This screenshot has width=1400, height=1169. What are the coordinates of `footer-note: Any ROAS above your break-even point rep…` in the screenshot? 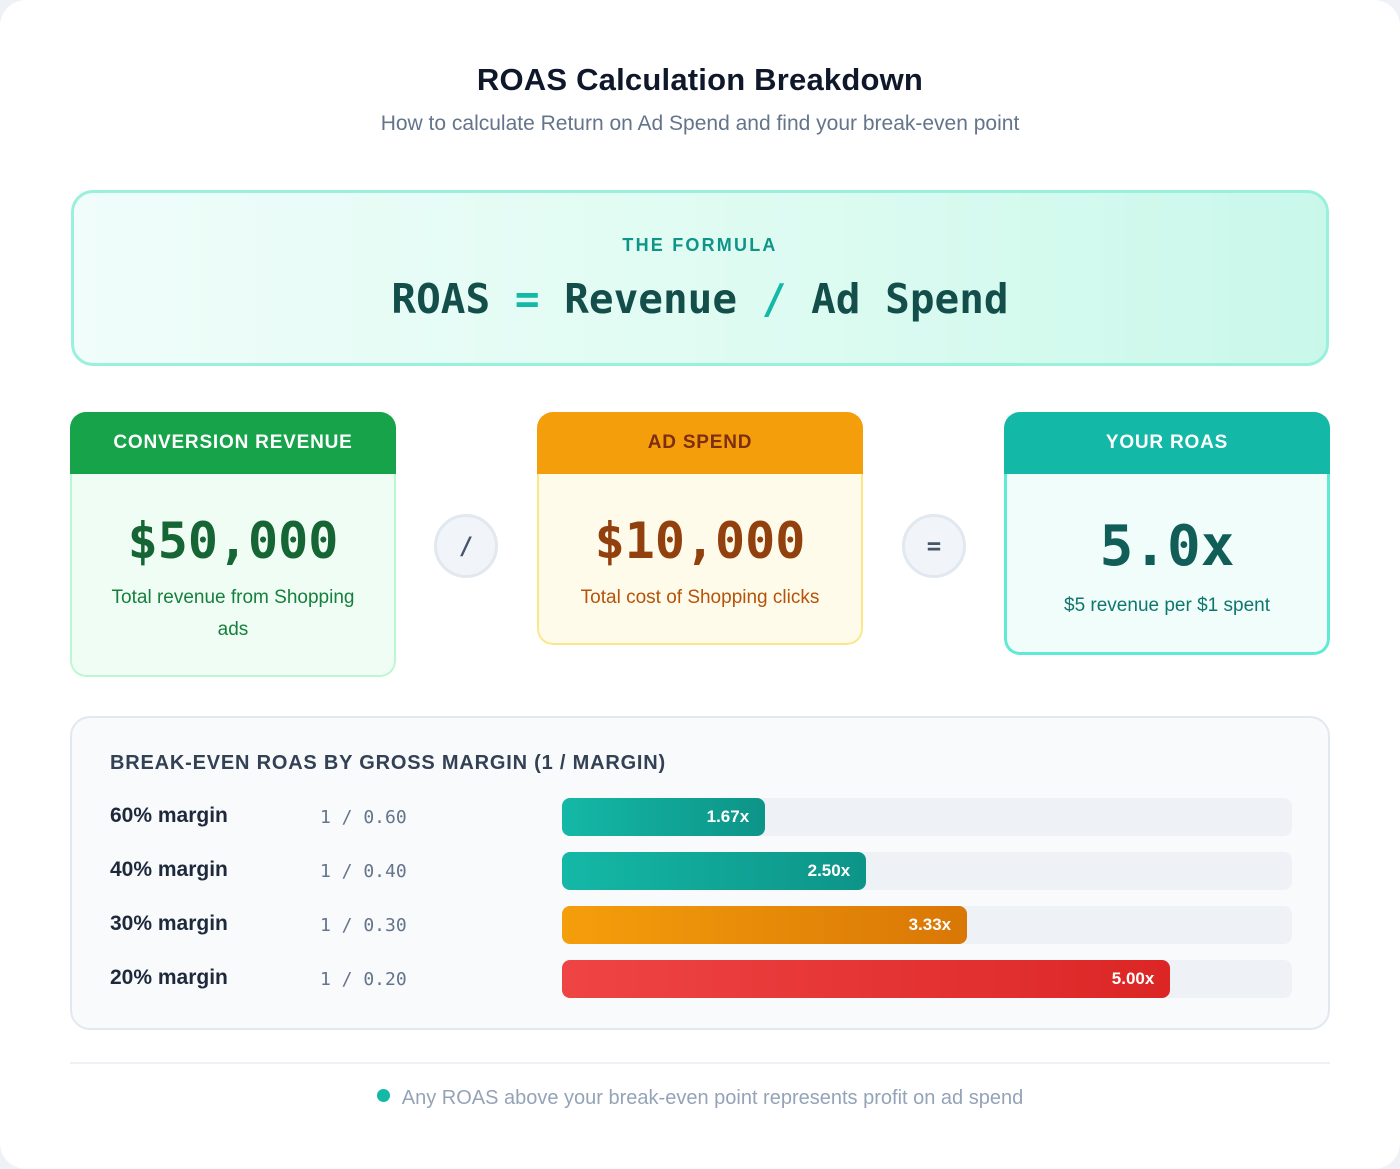 It's located at (700, 1098).